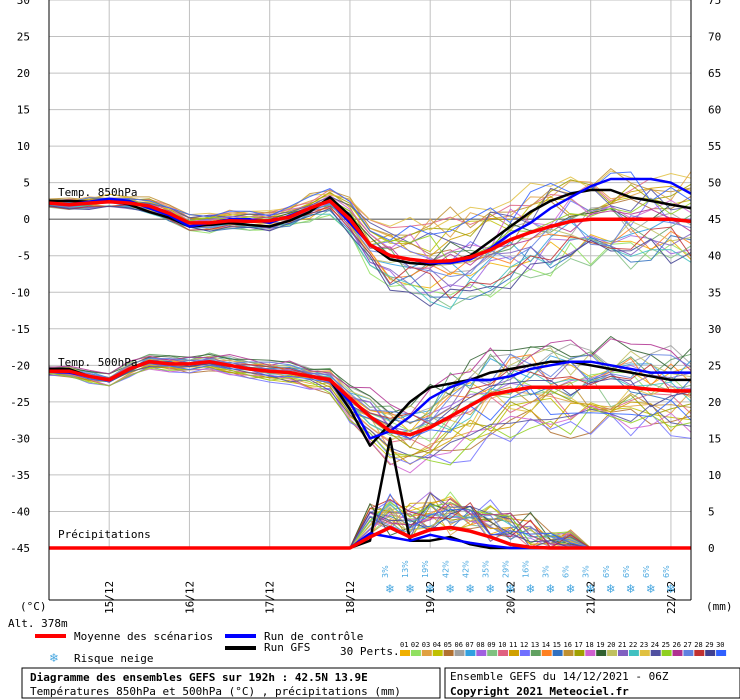 The width and height of the screenshot is (740, 700). What do you see at coordinates (426, 645) in the screenshot?
I see `pert-number: 03` at bounding box center [426, 645].